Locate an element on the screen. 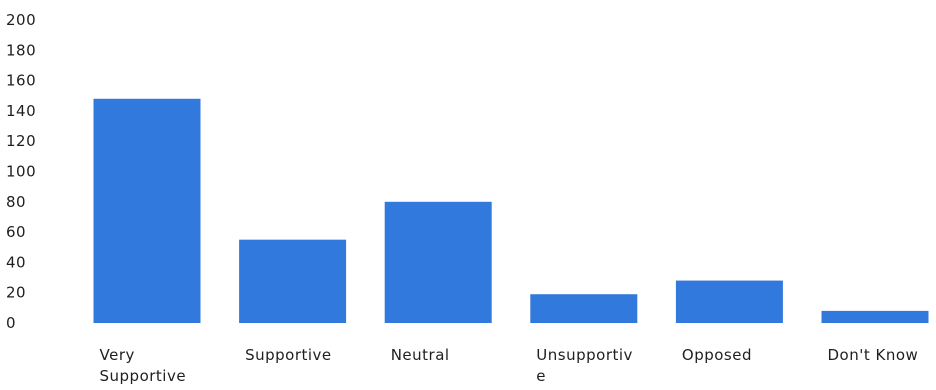 This screenshot has width=936, height=390. y-tick-label: 60 is located at coordinates (16, 232).